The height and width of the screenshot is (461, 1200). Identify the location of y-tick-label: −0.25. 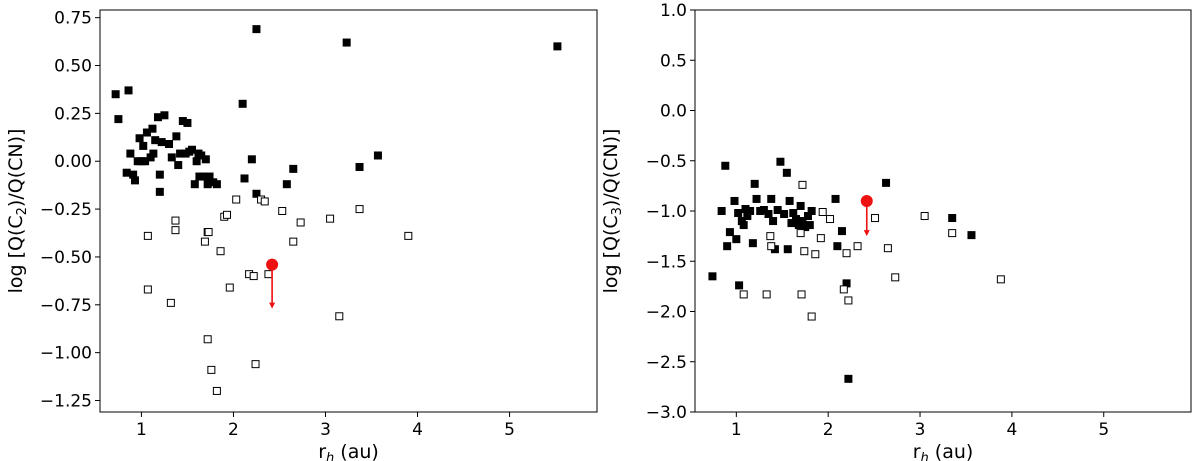
(66, 210).